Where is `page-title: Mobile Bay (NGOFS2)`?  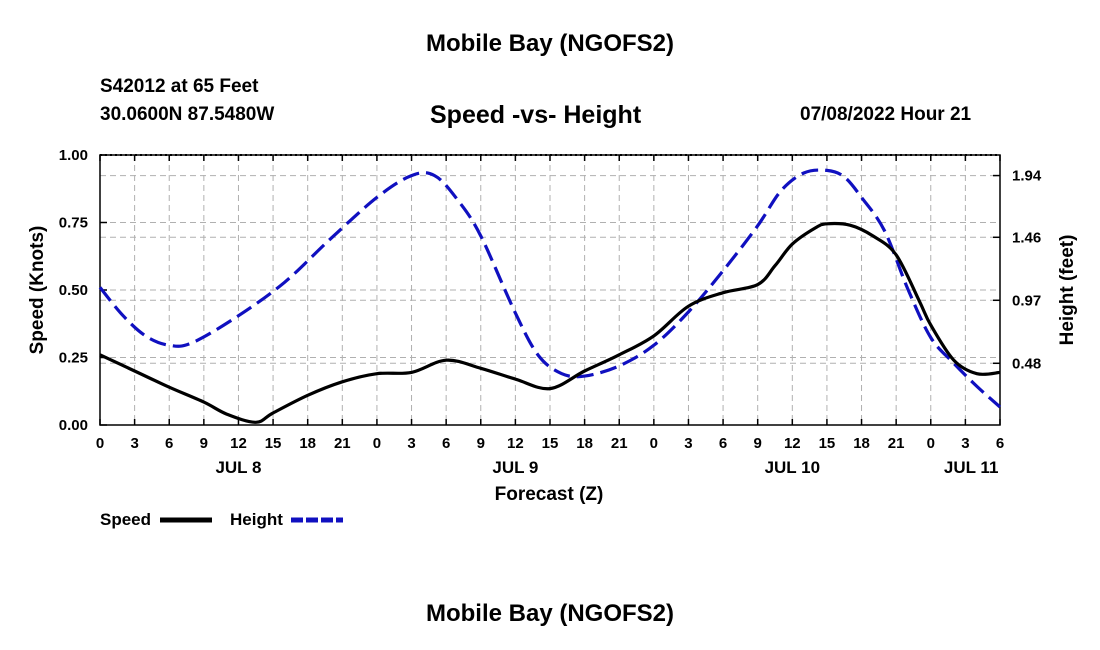
page-title: Mobile Bay (NGOFS2) is located at coordinates (550, 43).